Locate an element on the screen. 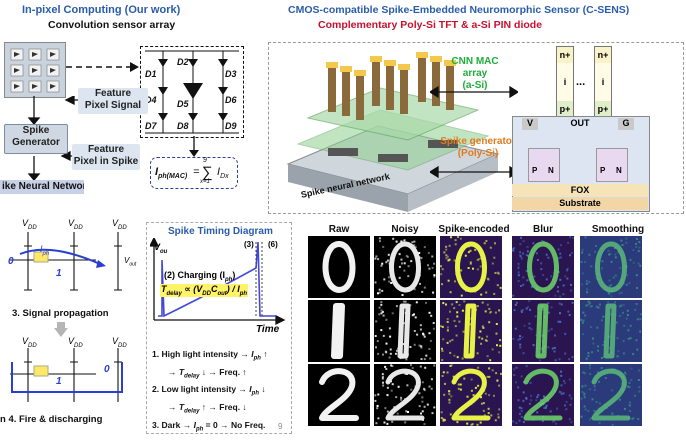 This screenshot has width=686, height=440. spike-generator-text: Spike generator is located at coordinates (478, 141).